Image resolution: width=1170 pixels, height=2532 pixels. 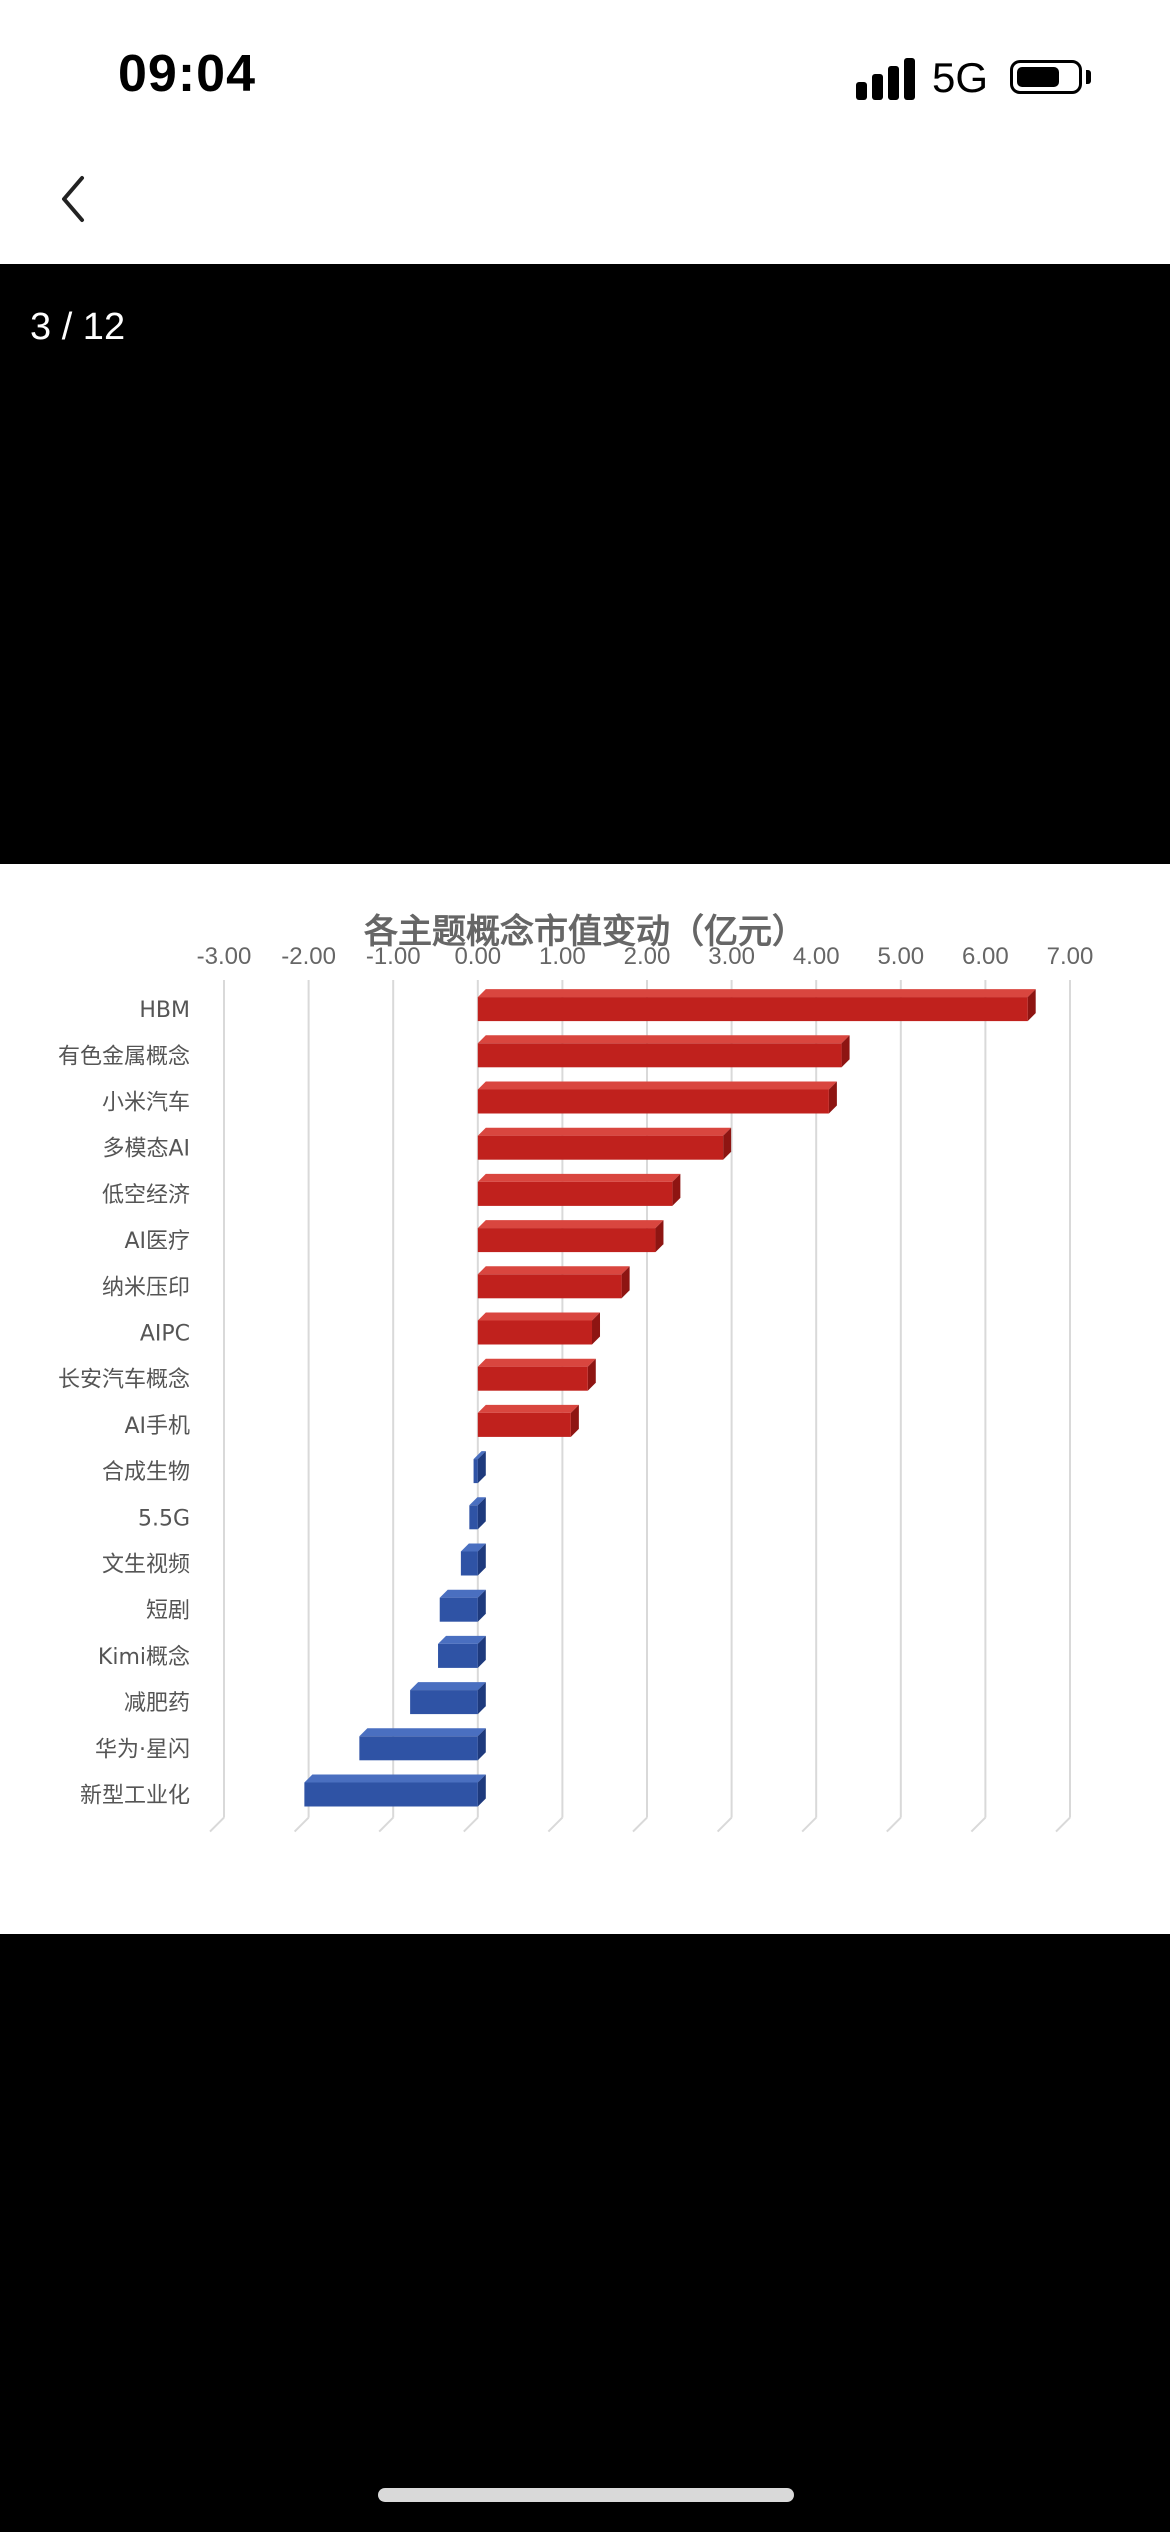 What do you see at coordinates (146, 1195) in the screenshot?
I see `category-label: 低空经济` at bounding box center [146, 1195].